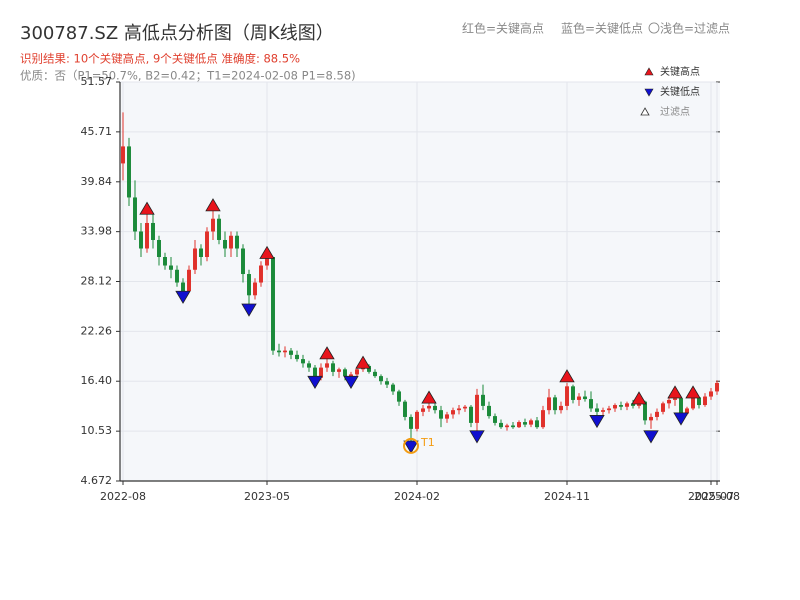 The width and height of the screenshot is (800, 600). What do you see at coordinates (675, 111) in the screenshot?
I see `legend-label: 过滤点` at bounding box center [675, 111].